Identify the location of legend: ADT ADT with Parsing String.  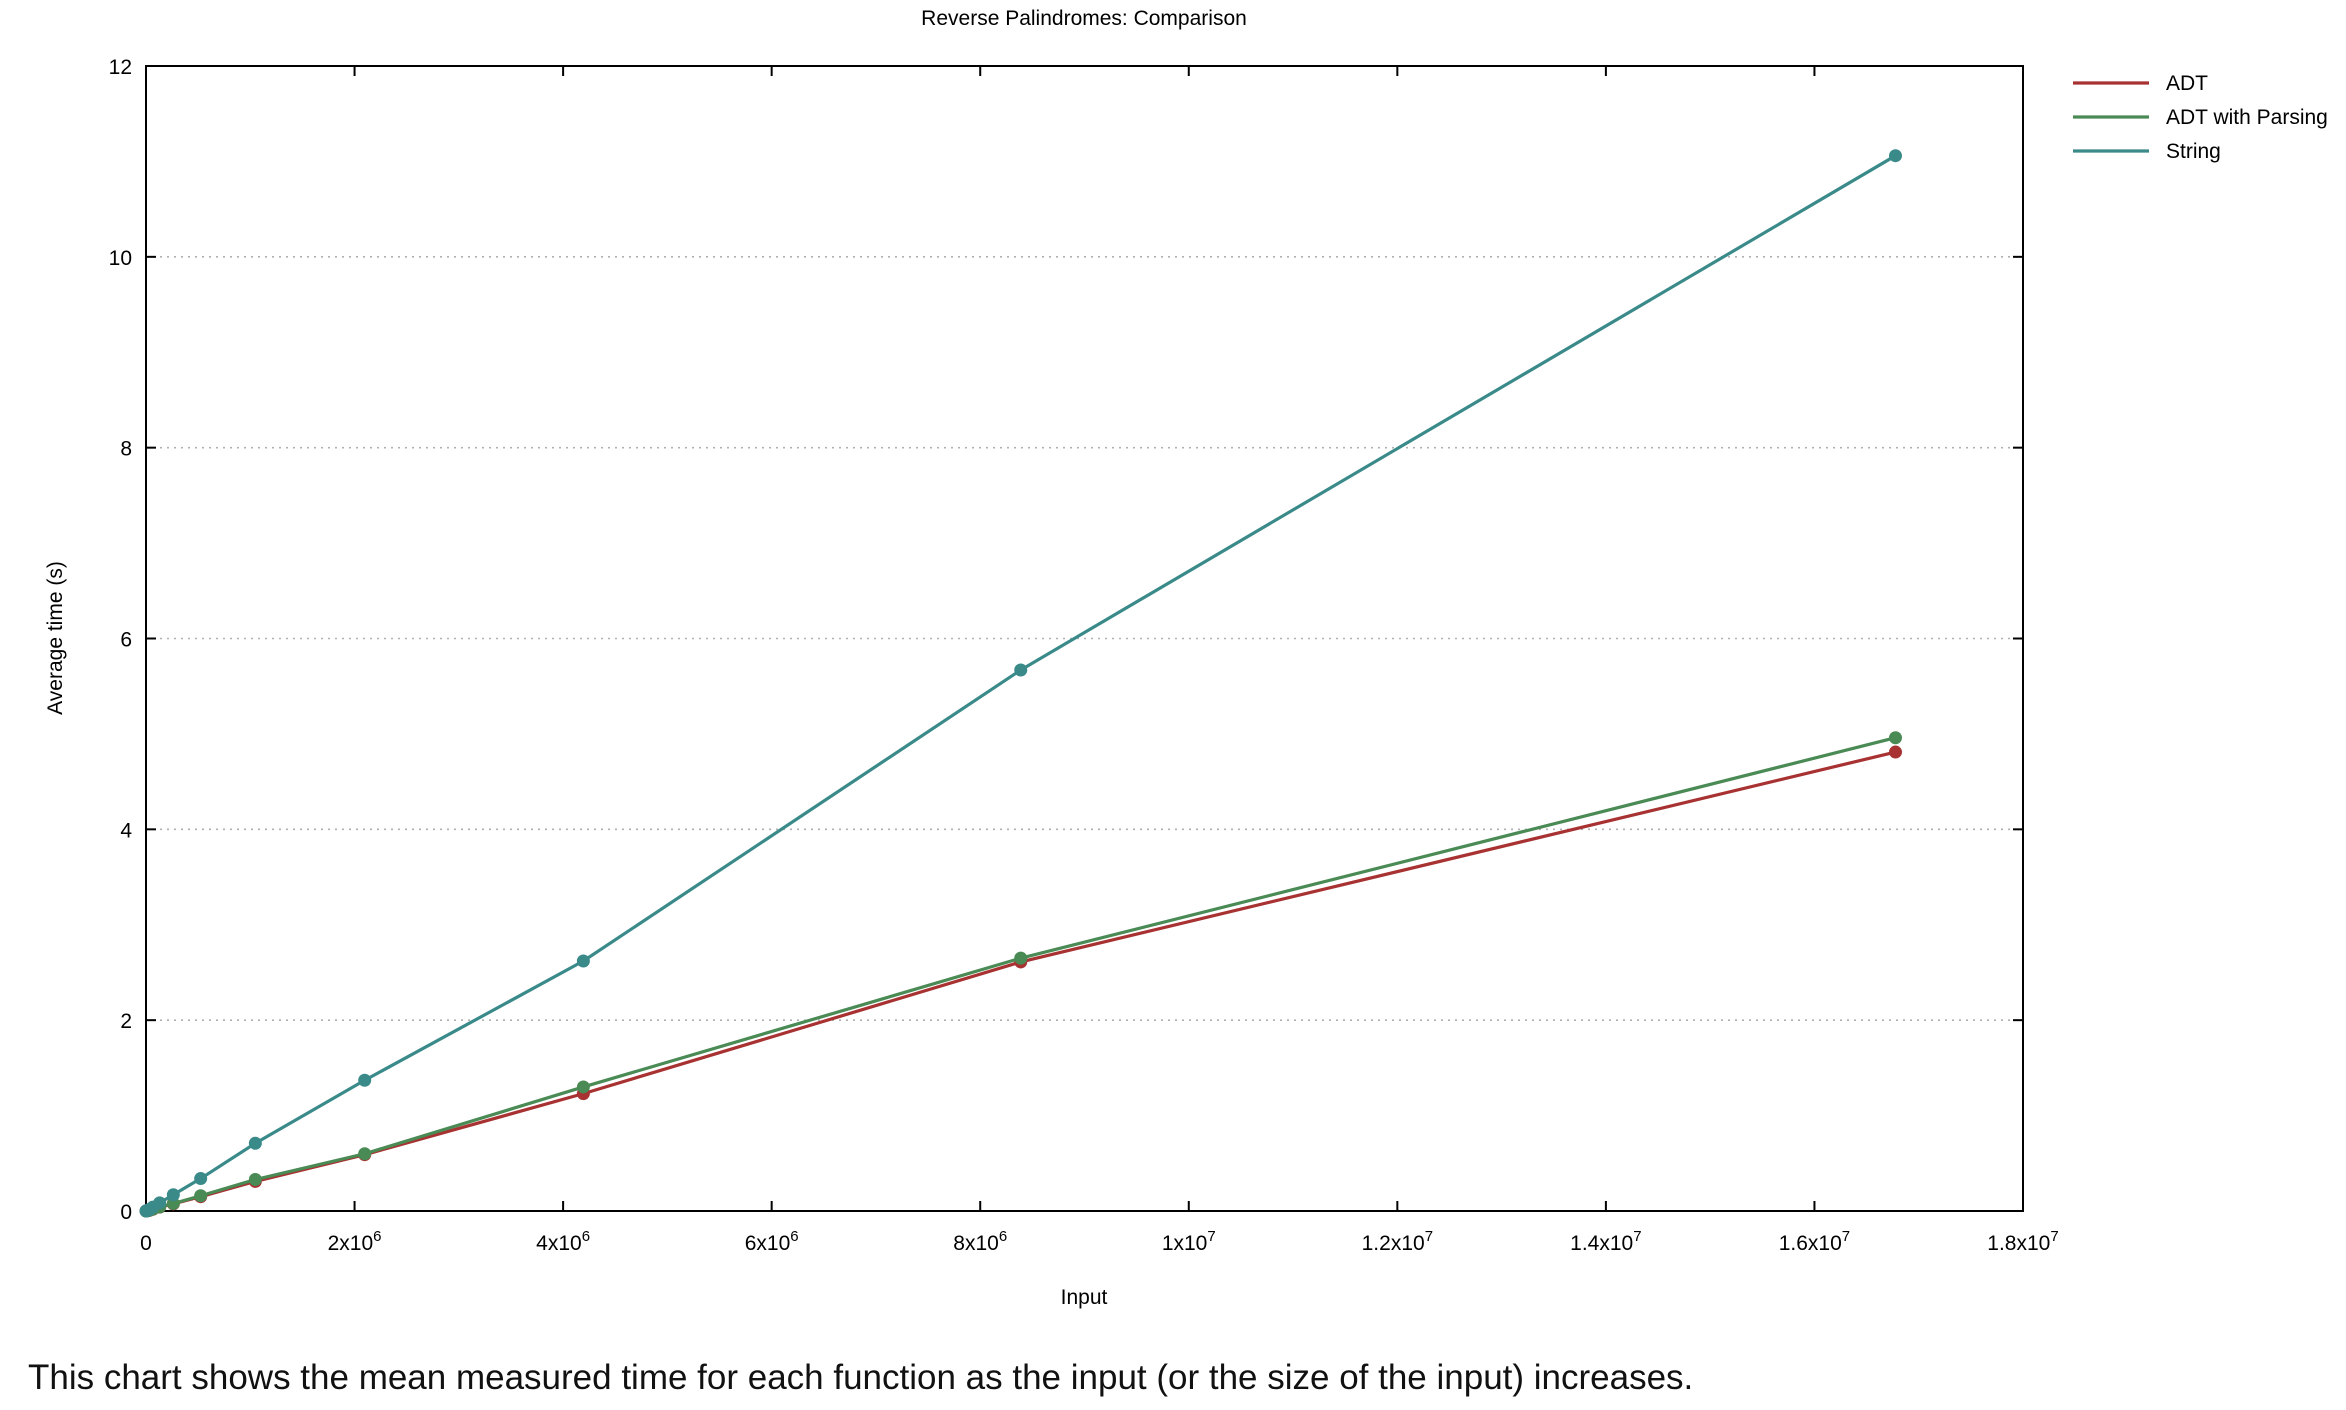
(2200, 117).